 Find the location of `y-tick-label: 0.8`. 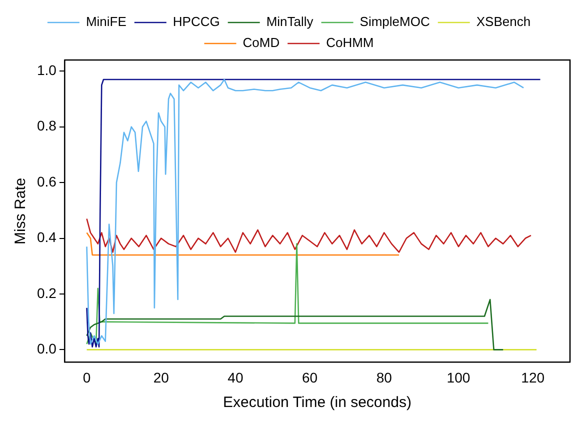

y-tick-label: 0.8 is located at coordinates (46, 126).